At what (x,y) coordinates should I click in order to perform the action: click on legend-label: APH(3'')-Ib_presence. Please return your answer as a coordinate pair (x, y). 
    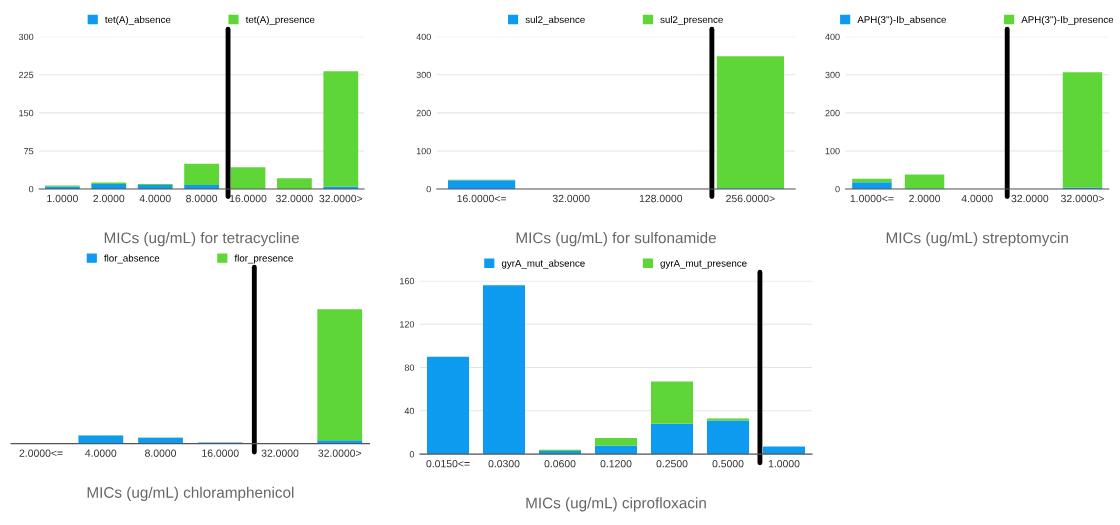
    Looking at the image, I should click on (1067, 20).